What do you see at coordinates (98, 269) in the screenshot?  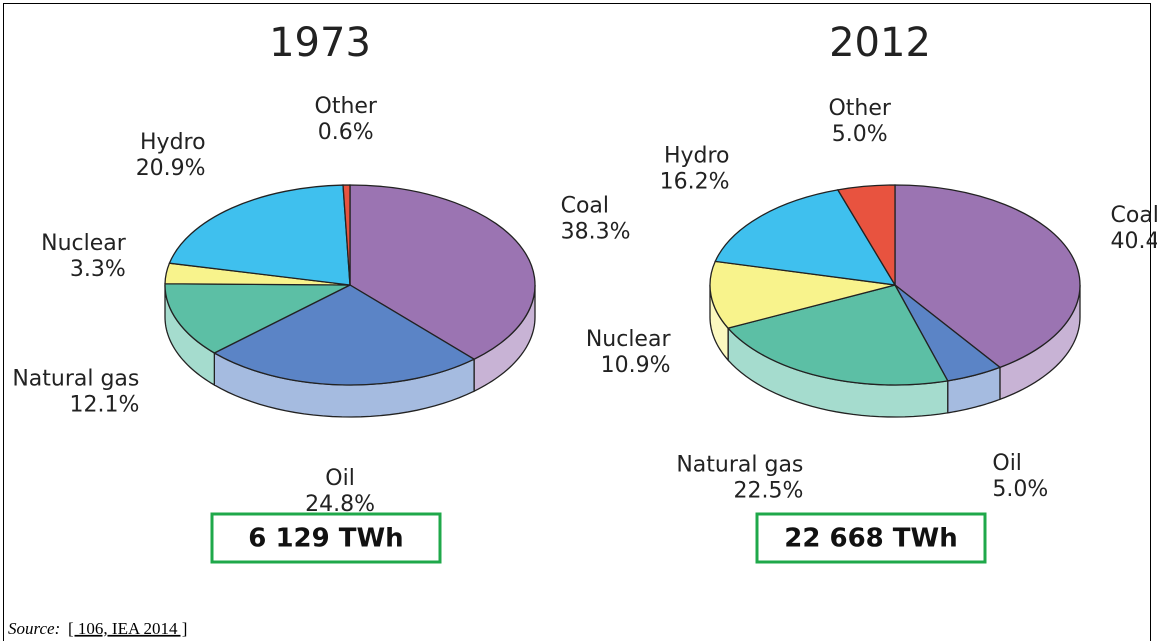 I see `slice-value-label: 3.3%` at bounding box center [98, 269].